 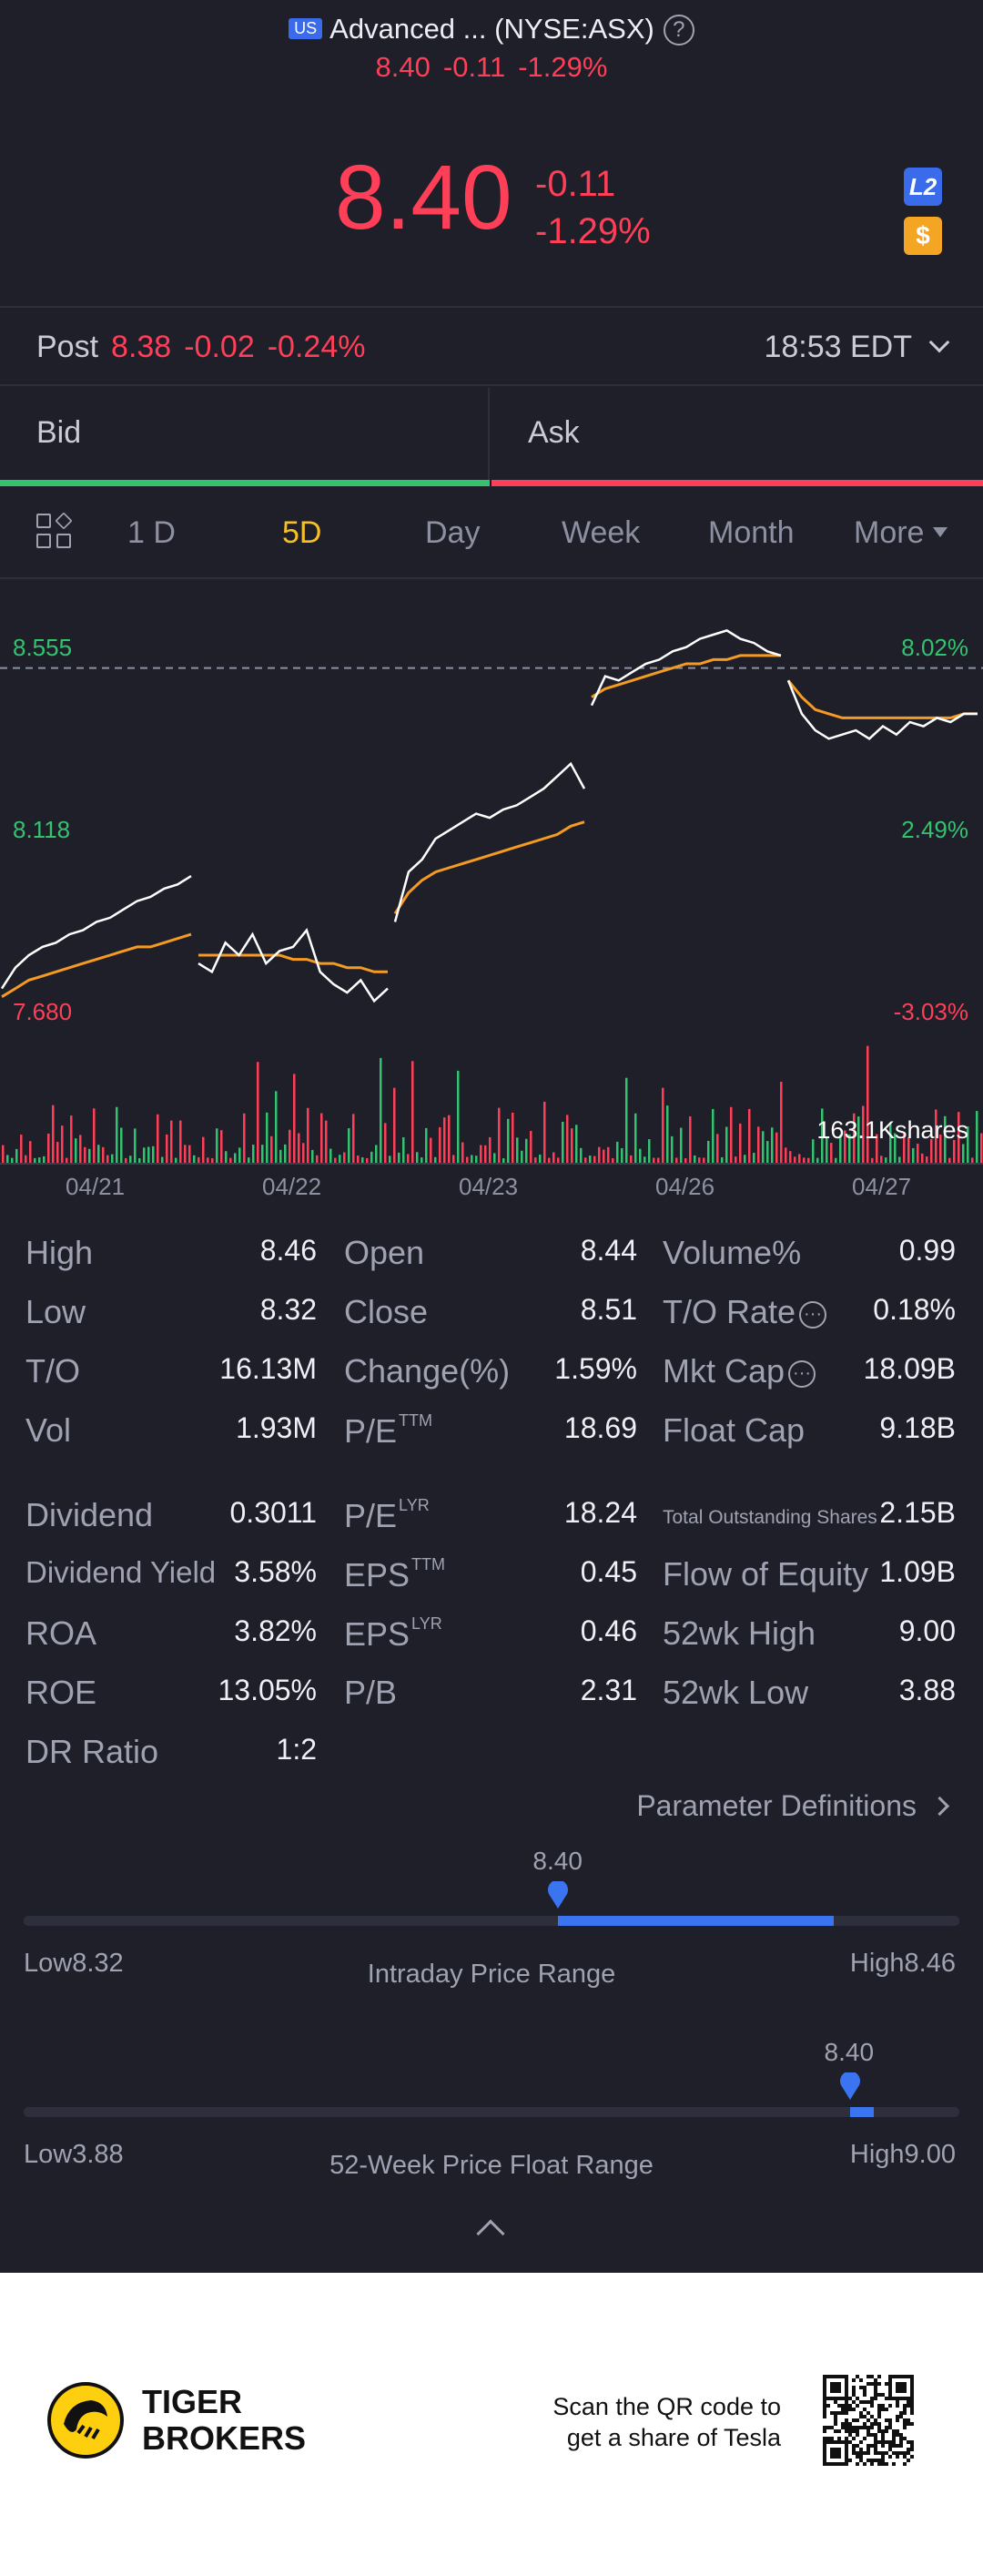 I want to click on stat-value: 18.09B, so click(x=909, y=1369).